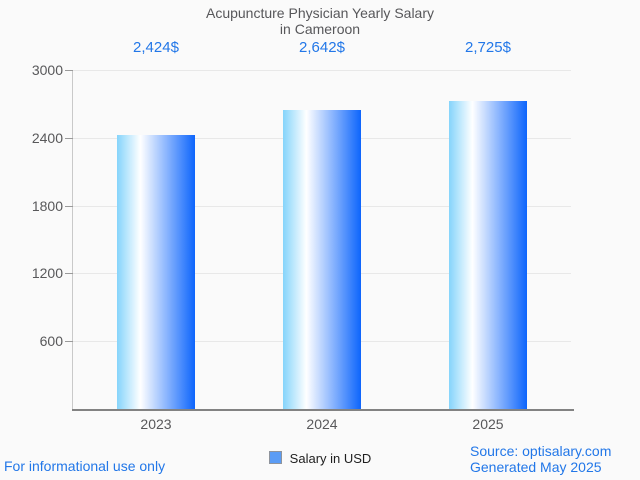 The width and height of the screenshot is (640, 480). I want to click on y-tick-label: 2400, so click(47, 138).